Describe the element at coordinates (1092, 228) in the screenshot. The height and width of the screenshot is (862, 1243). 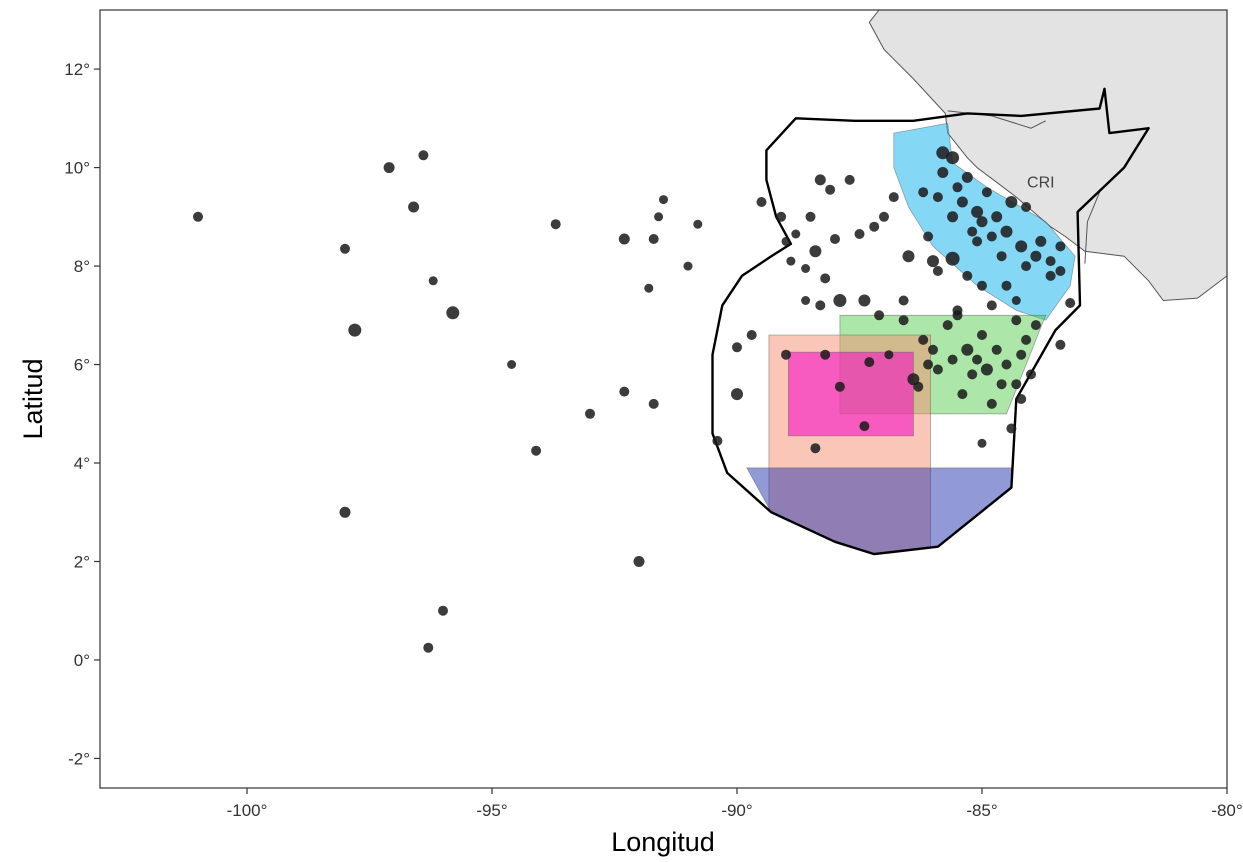
I see `country-border` at that location.